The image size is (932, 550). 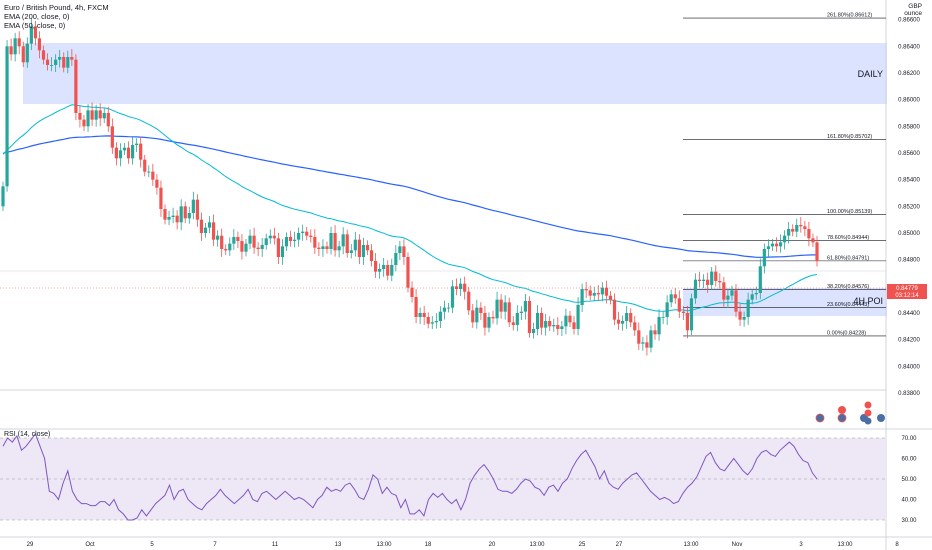 What do you see at coordinates (909, 501) in the screenshot?
I see `rsi-tick-label: 40.00` at bounding box center [909, 501].